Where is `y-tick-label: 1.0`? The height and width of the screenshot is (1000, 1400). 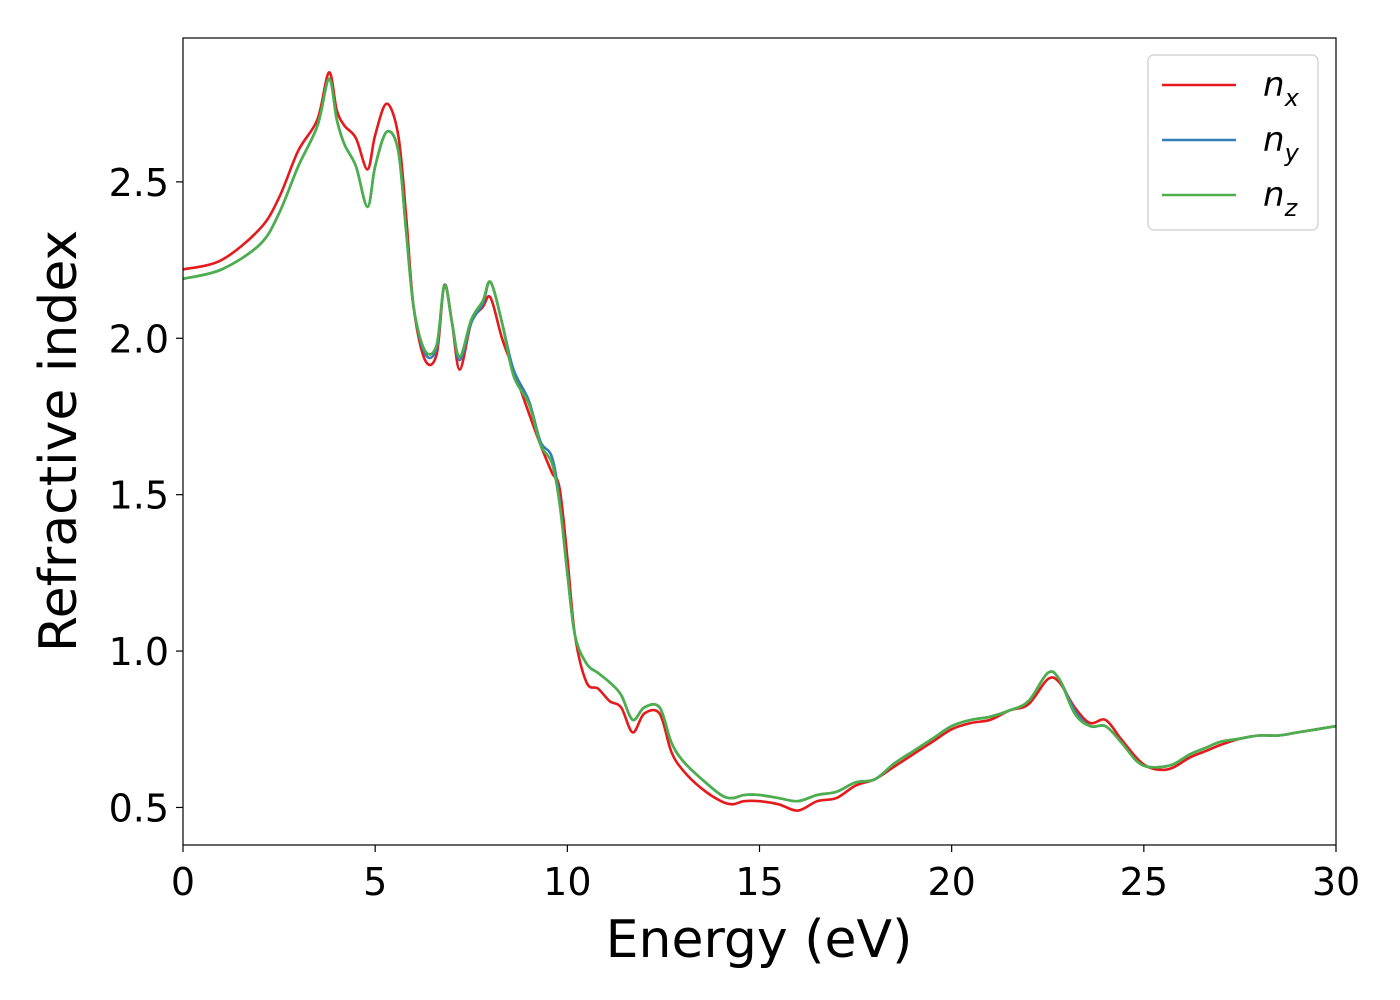 y-tick-label: 1.0 is located at coordinates (139, 652).